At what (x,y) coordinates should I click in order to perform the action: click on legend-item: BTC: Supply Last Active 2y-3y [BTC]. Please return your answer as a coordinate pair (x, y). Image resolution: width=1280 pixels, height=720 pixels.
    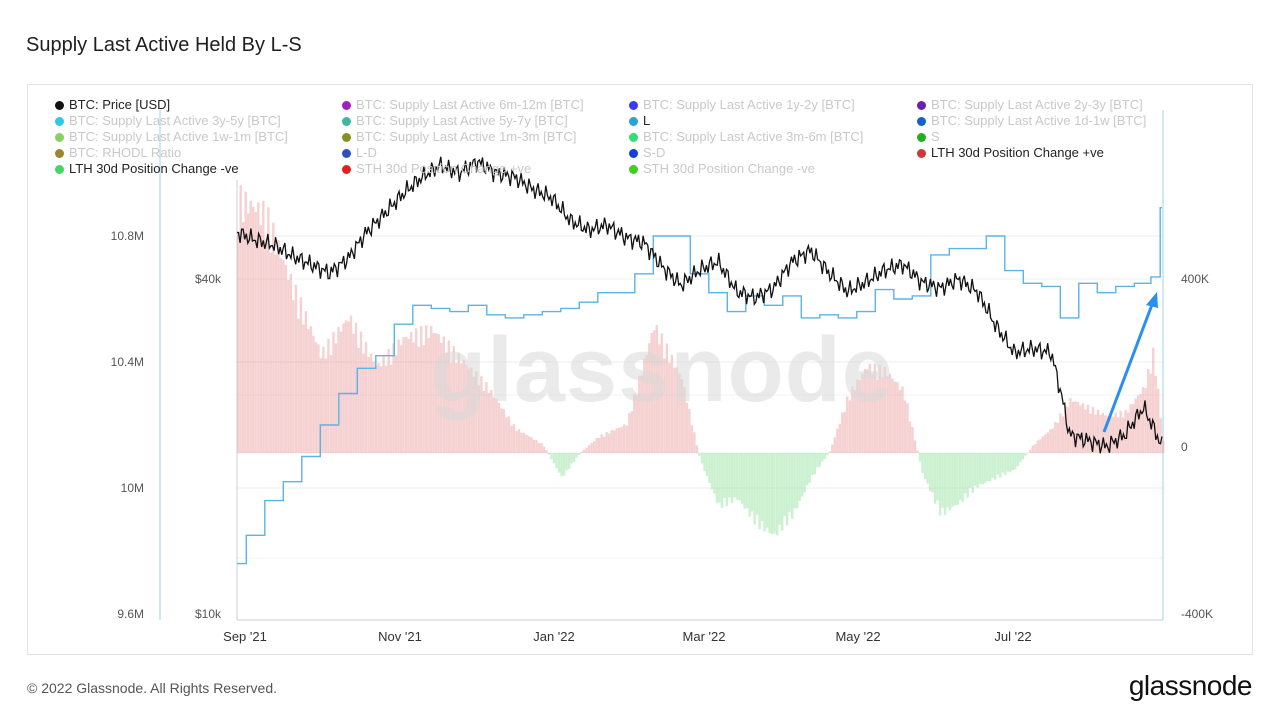
    Looking at the image, I should click on (1030, 105).